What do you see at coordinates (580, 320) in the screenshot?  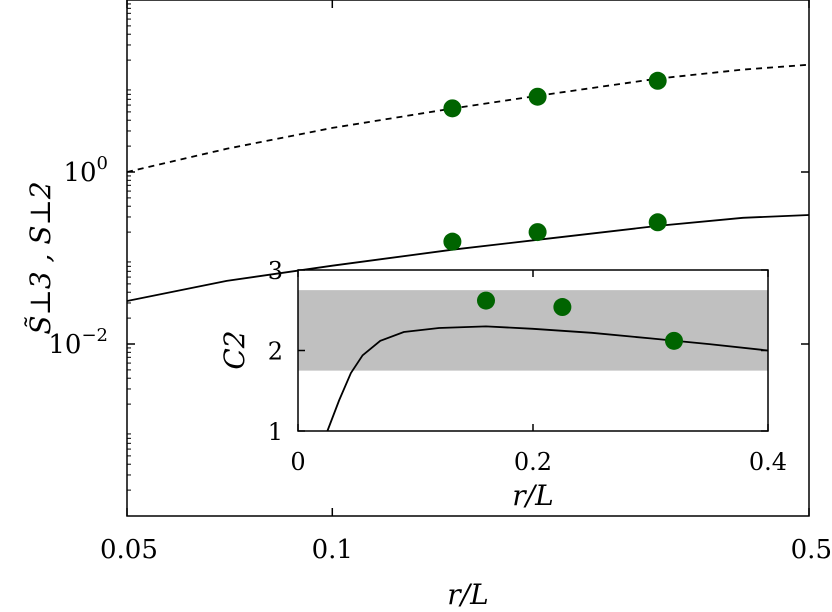 I see `inset-points` at bounding box center [580, 320].